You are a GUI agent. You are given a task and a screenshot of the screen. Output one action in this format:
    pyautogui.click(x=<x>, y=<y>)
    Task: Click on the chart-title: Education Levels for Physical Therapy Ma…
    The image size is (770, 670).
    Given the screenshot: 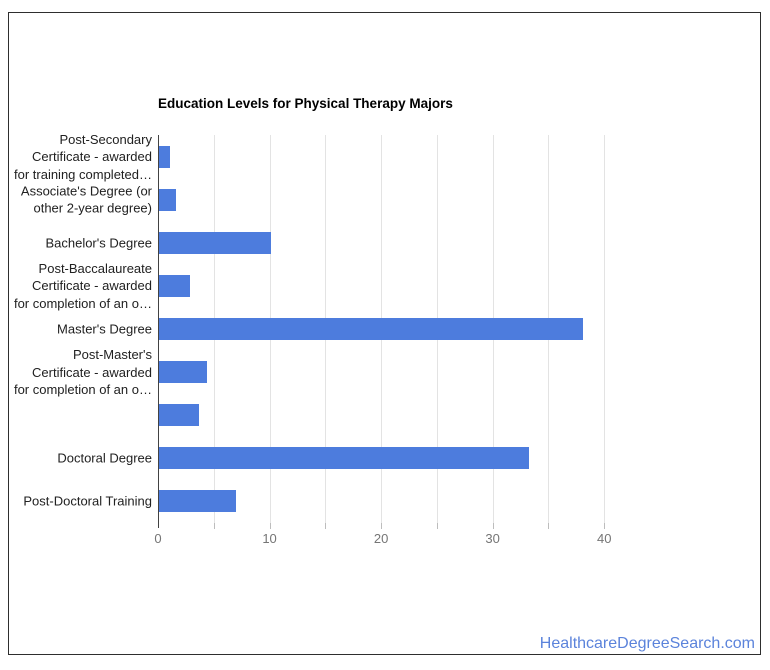 What is the action you would take?
    pyautogui.click(x=305, y=103)
    